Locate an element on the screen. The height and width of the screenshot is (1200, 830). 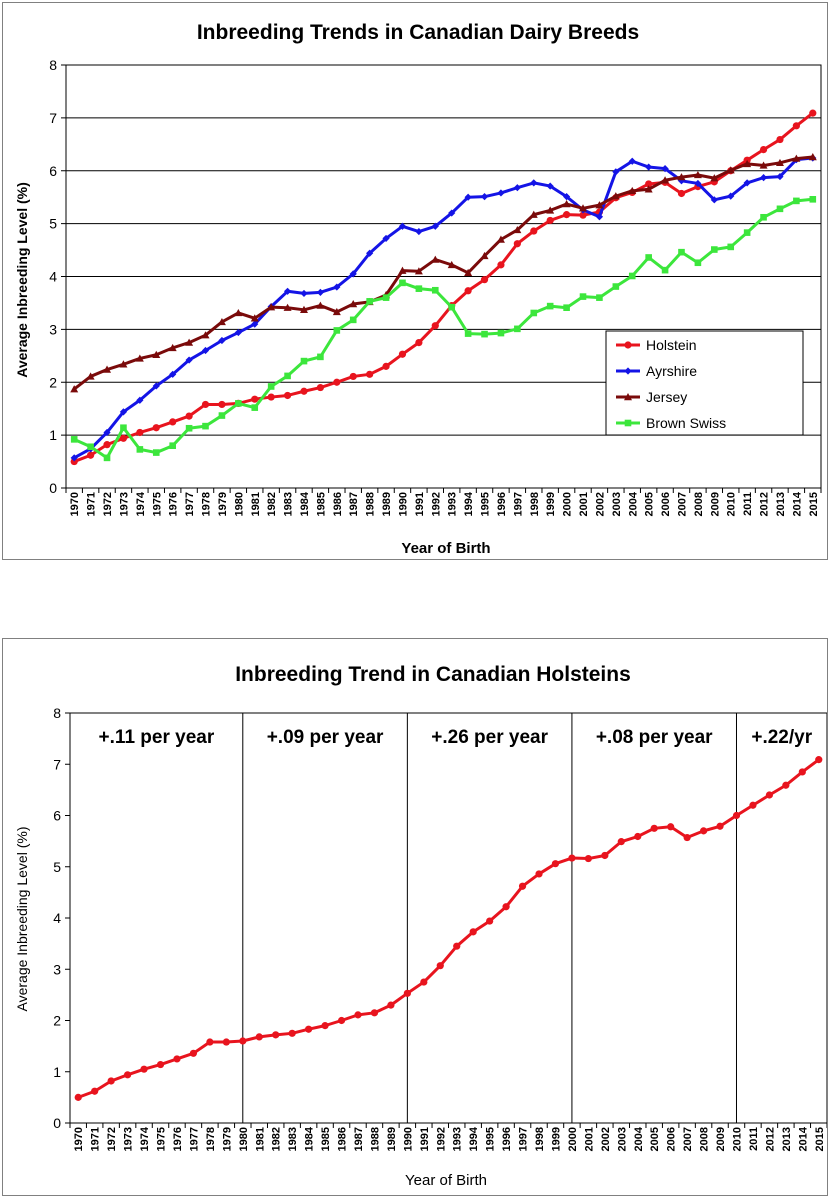
x-tick-label: 2001 is located at coordinates (584, 504).